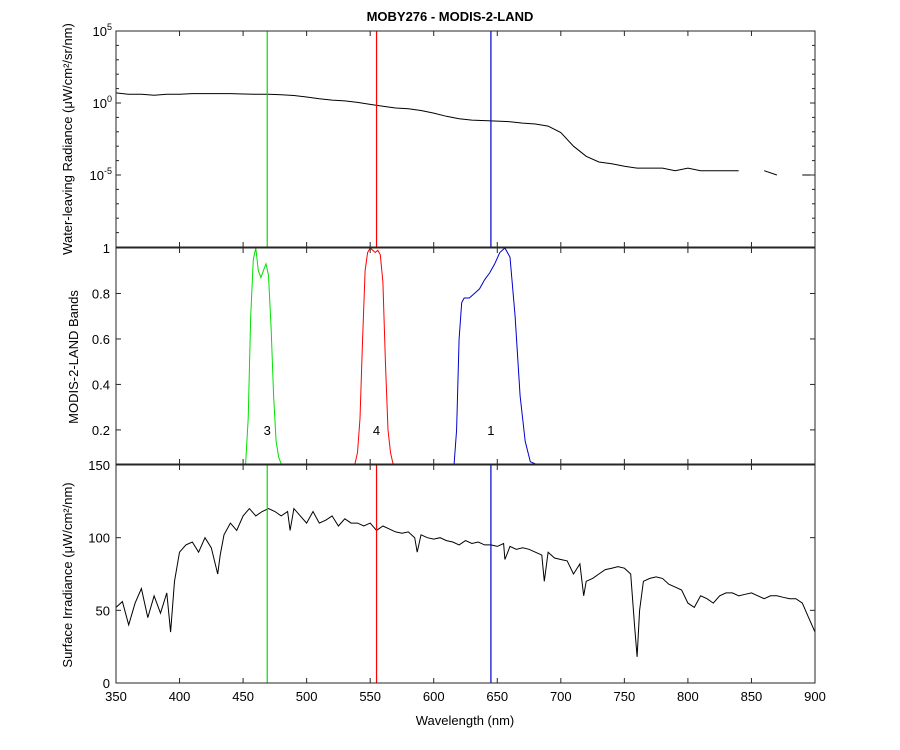 Image resolution: width=900 pixels, height=750 pixels. Describe the element at coordinates (465, 134) in the screenshot. I see `radiance-series-line` at that location.